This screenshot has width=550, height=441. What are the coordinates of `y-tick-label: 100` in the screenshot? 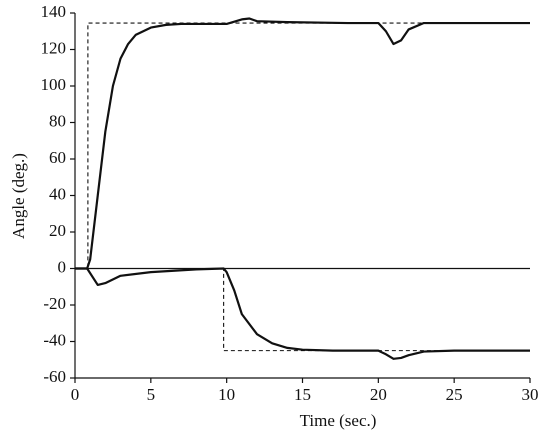 It's located at (54, 84).